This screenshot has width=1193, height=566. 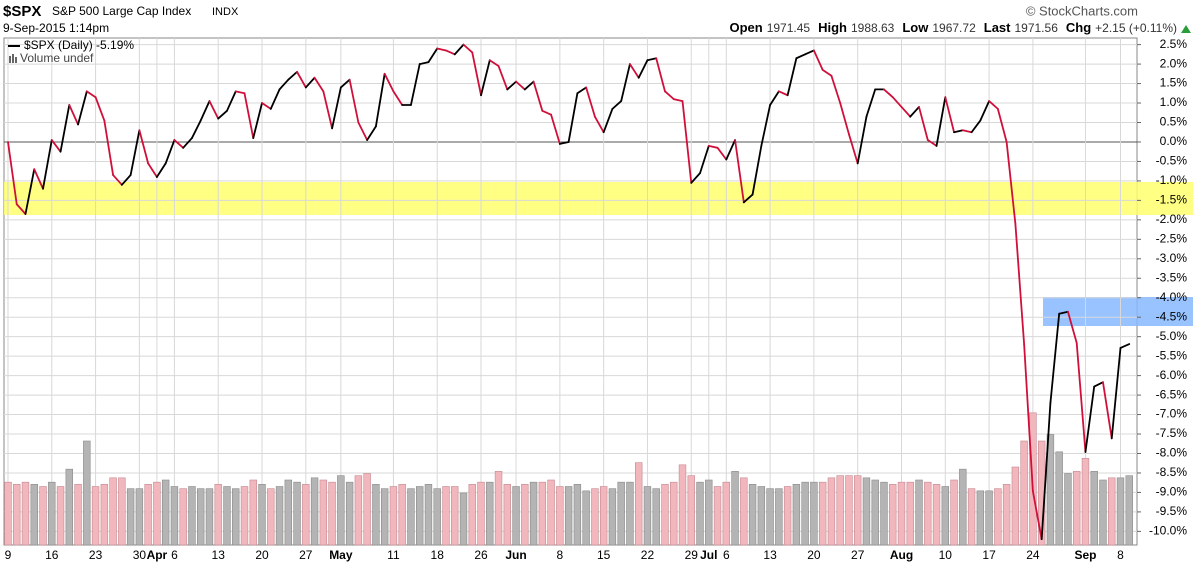 I want to click on x-tick-label: 17, so click(x=989, y=555).